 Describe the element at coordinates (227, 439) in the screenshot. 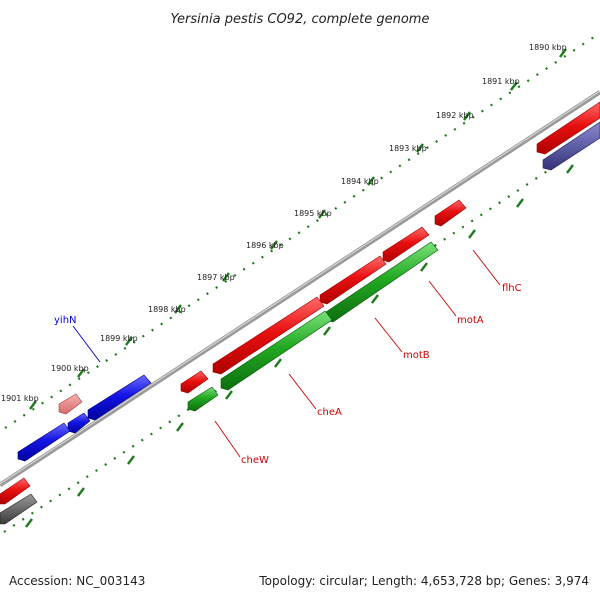

I see `cheW-leader` at that location.